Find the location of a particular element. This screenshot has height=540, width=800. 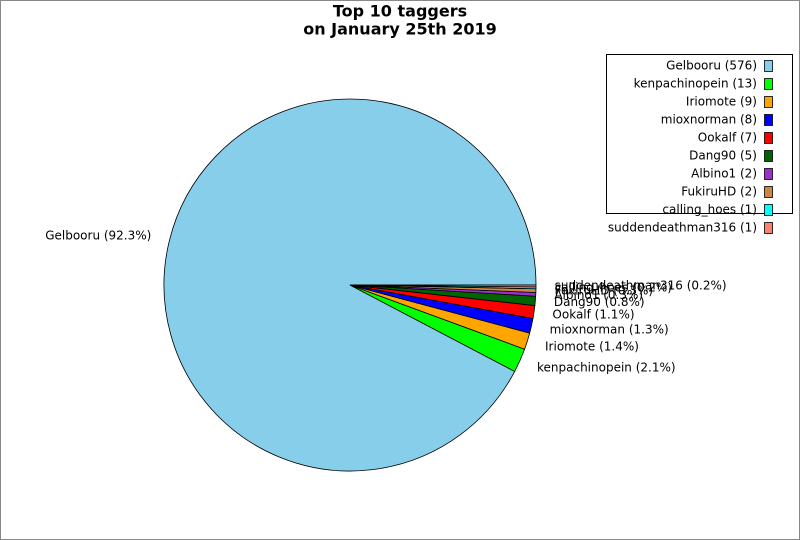

slice-label: mioxnorman (1.3%) is located at coordinates (609, 329).